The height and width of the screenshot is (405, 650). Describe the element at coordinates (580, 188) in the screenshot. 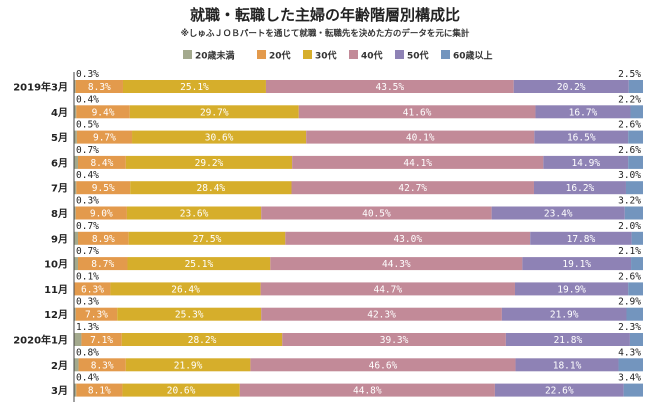

I see `data-label-4-4: 16.2%` at that location.